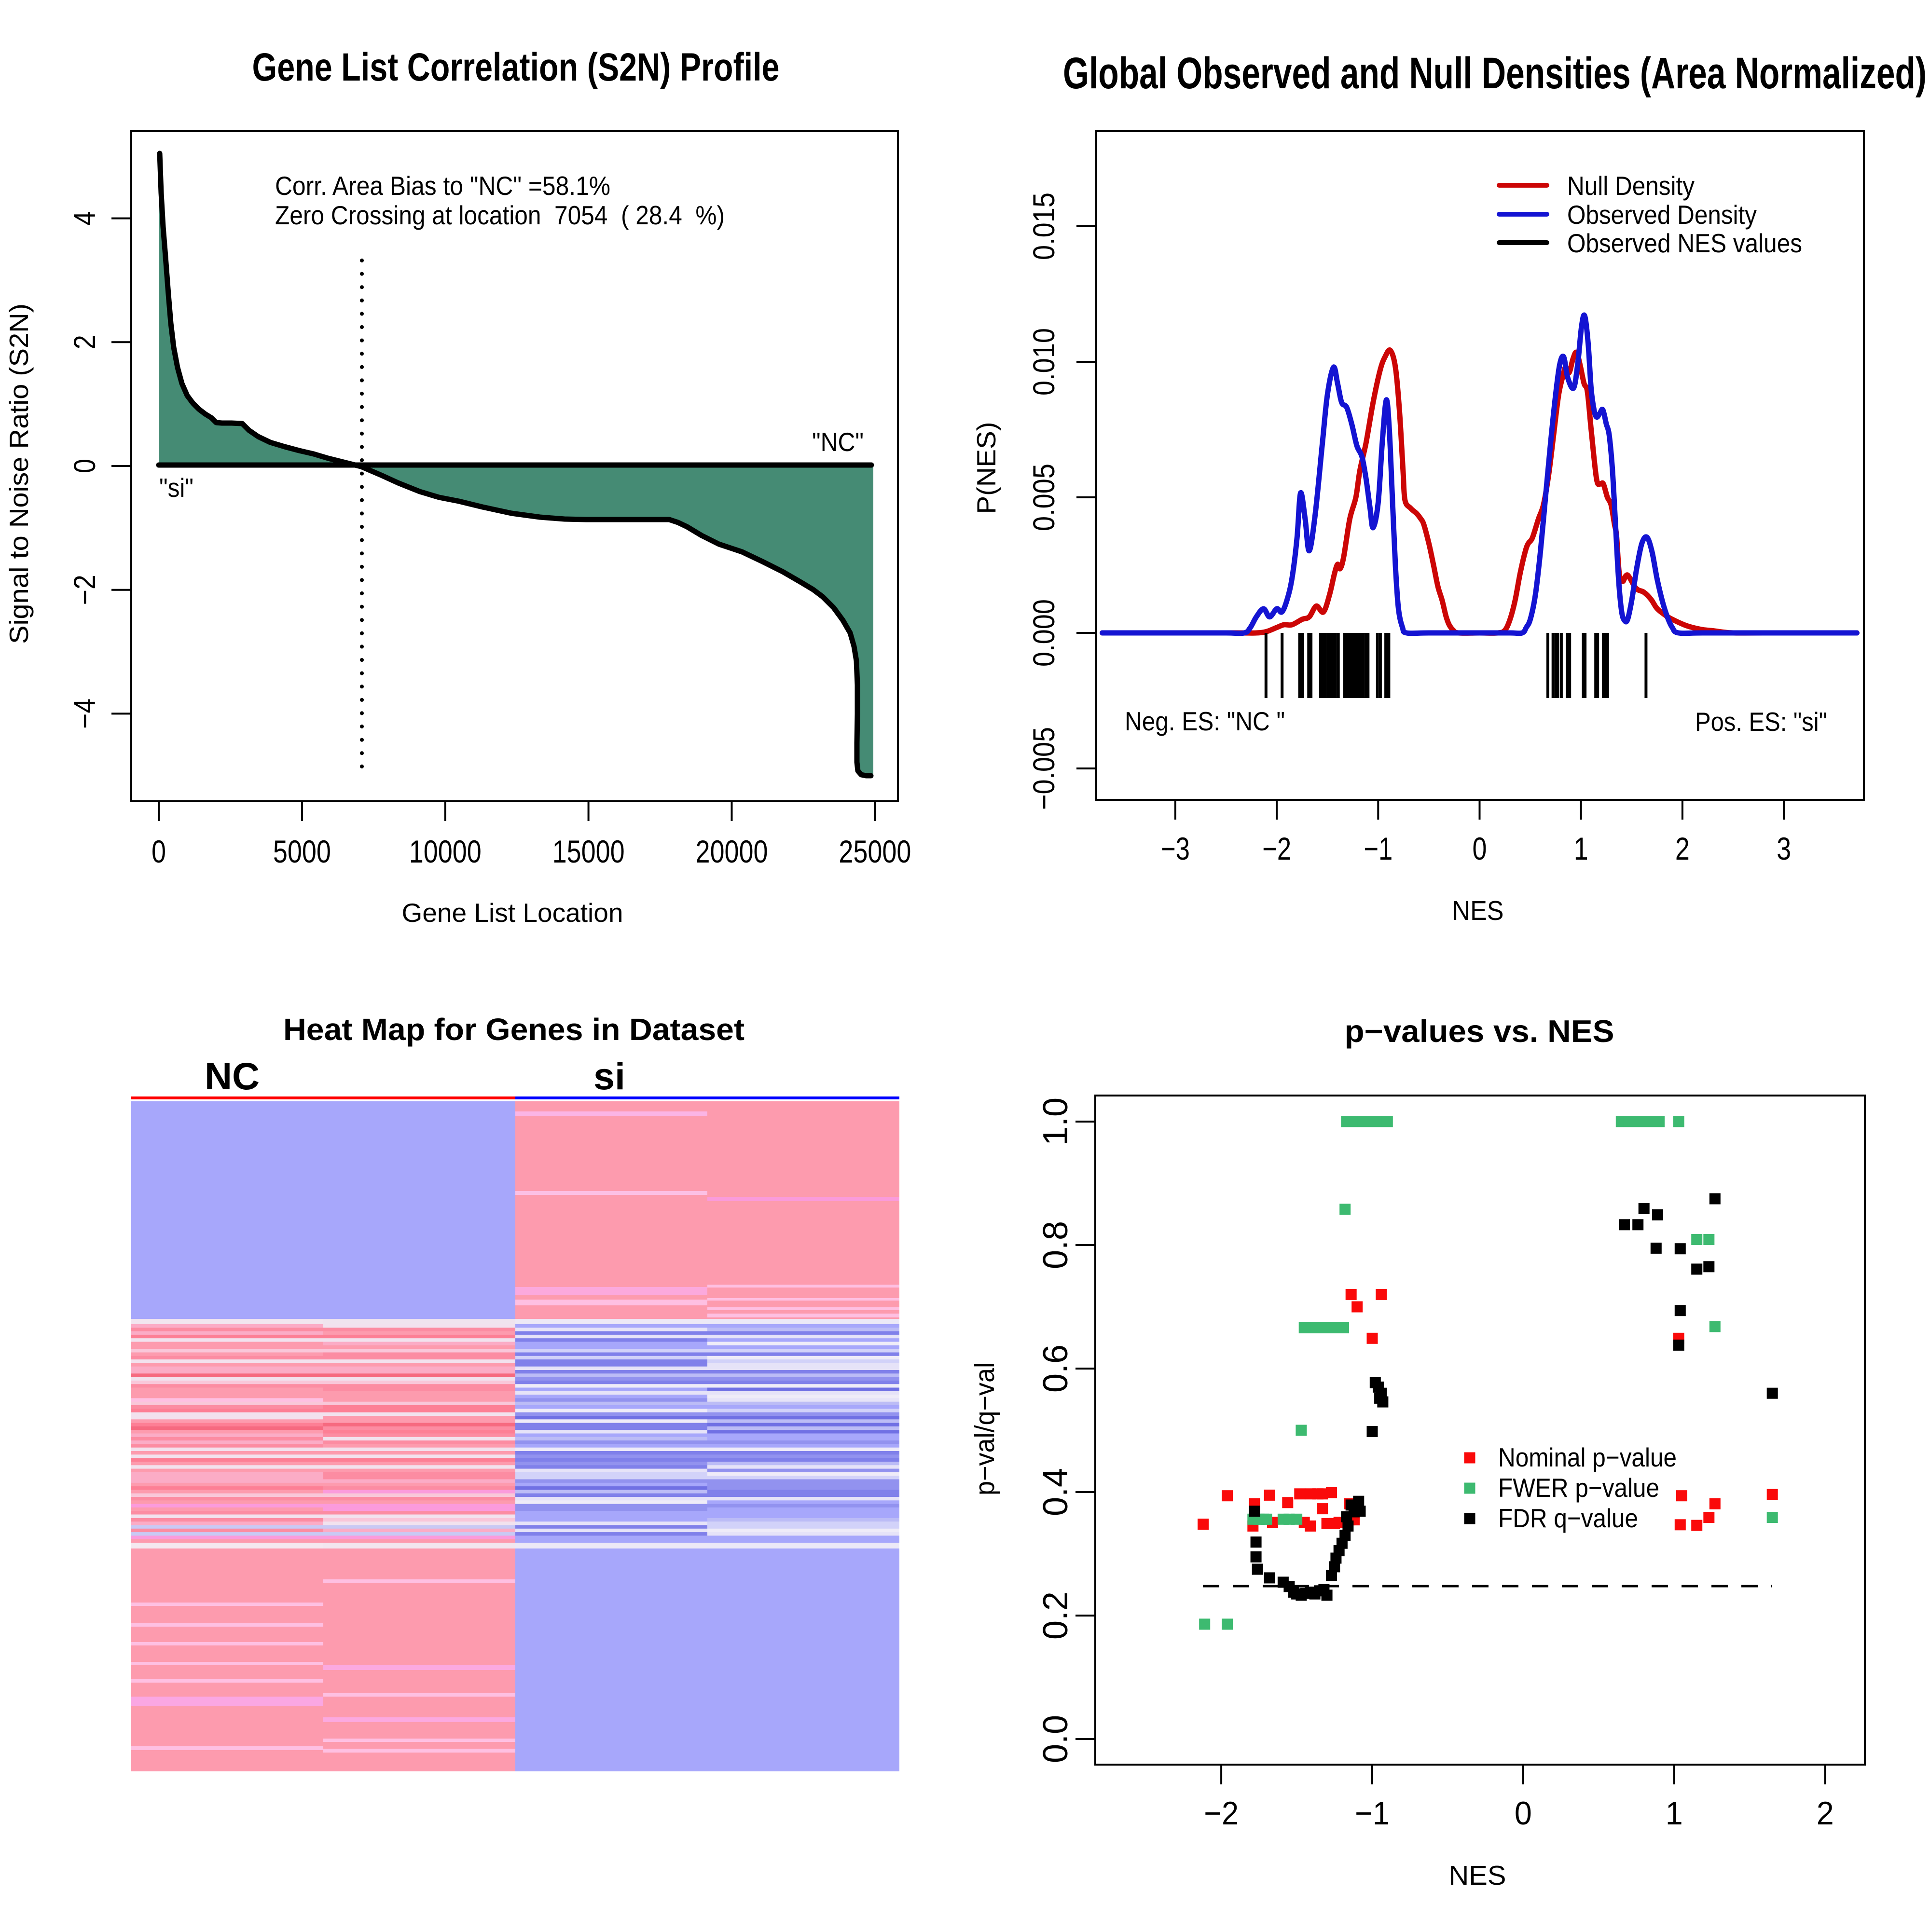 The width and height of the screenshot is (1930, 1932). I want to click on svg-text: Signal to Noise Ratio (S2N), so click(19, 474).